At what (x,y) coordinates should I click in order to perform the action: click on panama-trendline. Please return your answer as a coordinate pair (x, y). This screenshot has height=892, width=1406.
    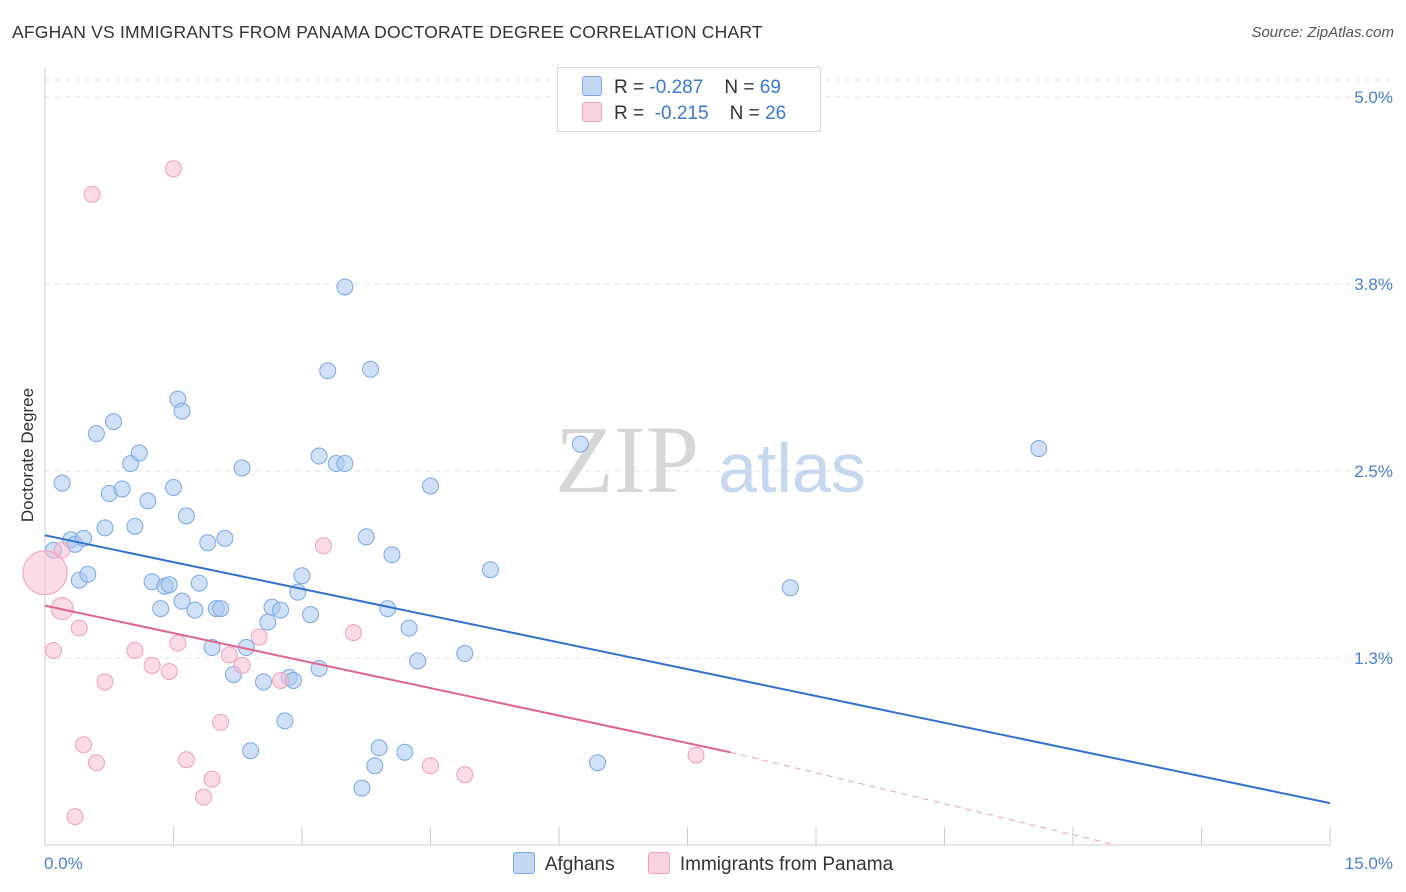
    Looking at the image, I should click on (387, 679).